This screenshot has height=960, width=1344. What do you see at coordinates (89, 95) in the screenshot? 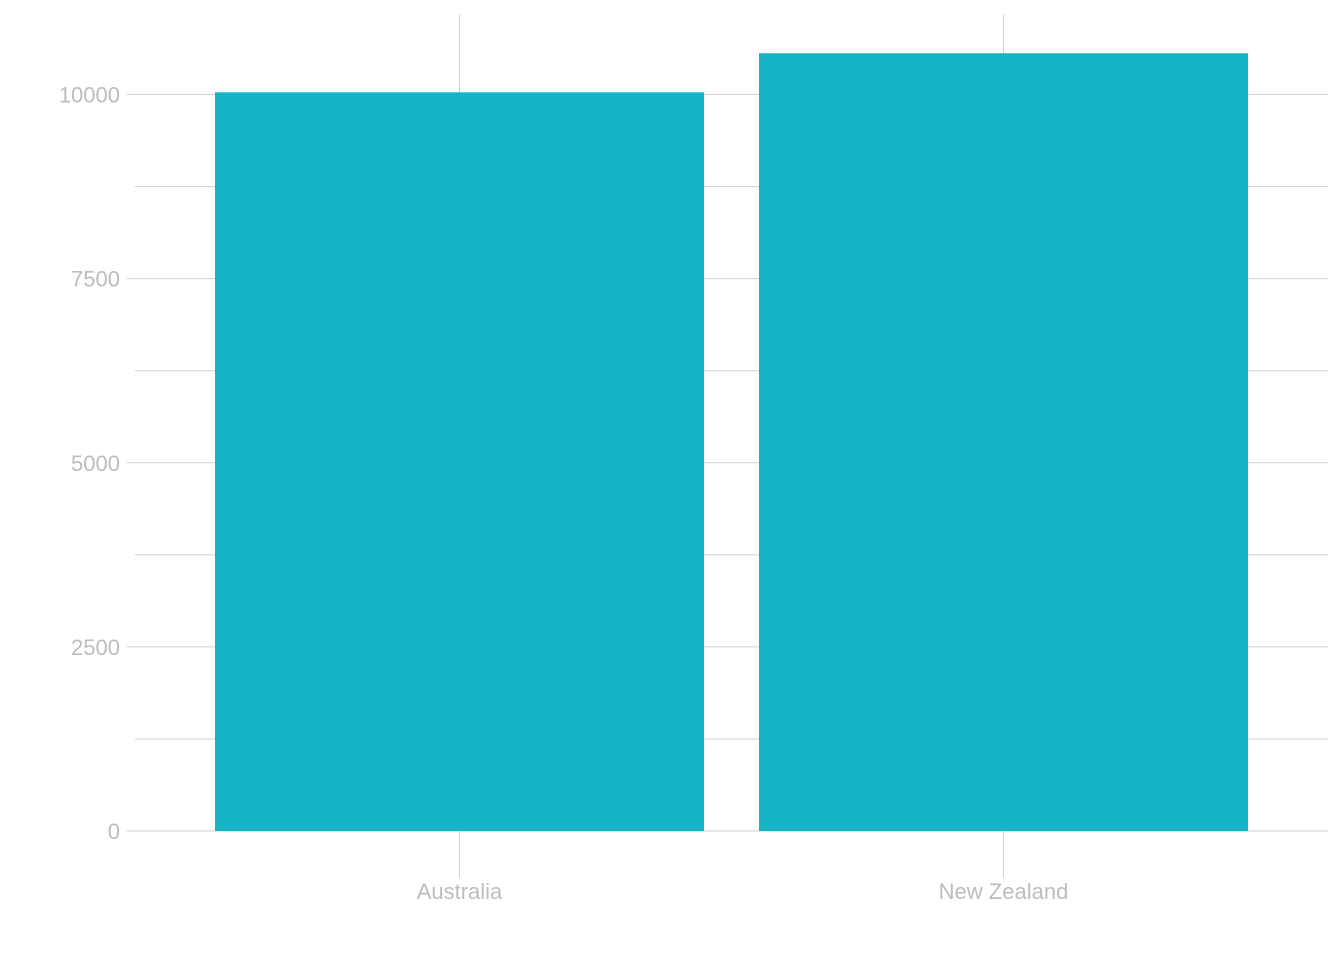
I see `y-tick-label: 10000` at bounding box center [89, 95].